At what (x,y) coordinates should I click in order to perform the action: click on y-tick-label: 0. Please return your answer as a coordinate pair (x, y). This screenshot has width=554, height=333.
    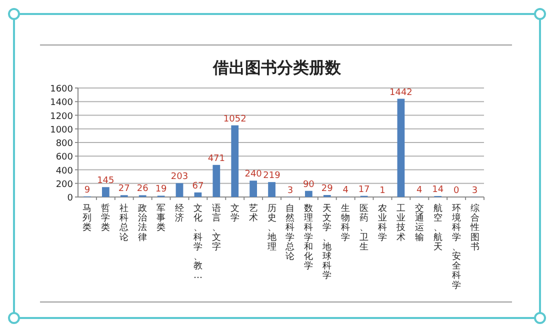
    Looking at the image, I should click on (70, 199).